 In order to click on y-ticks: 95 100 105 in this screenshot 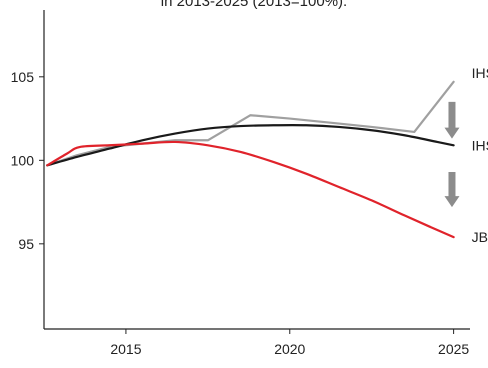, I will do `click(27, 160)`.